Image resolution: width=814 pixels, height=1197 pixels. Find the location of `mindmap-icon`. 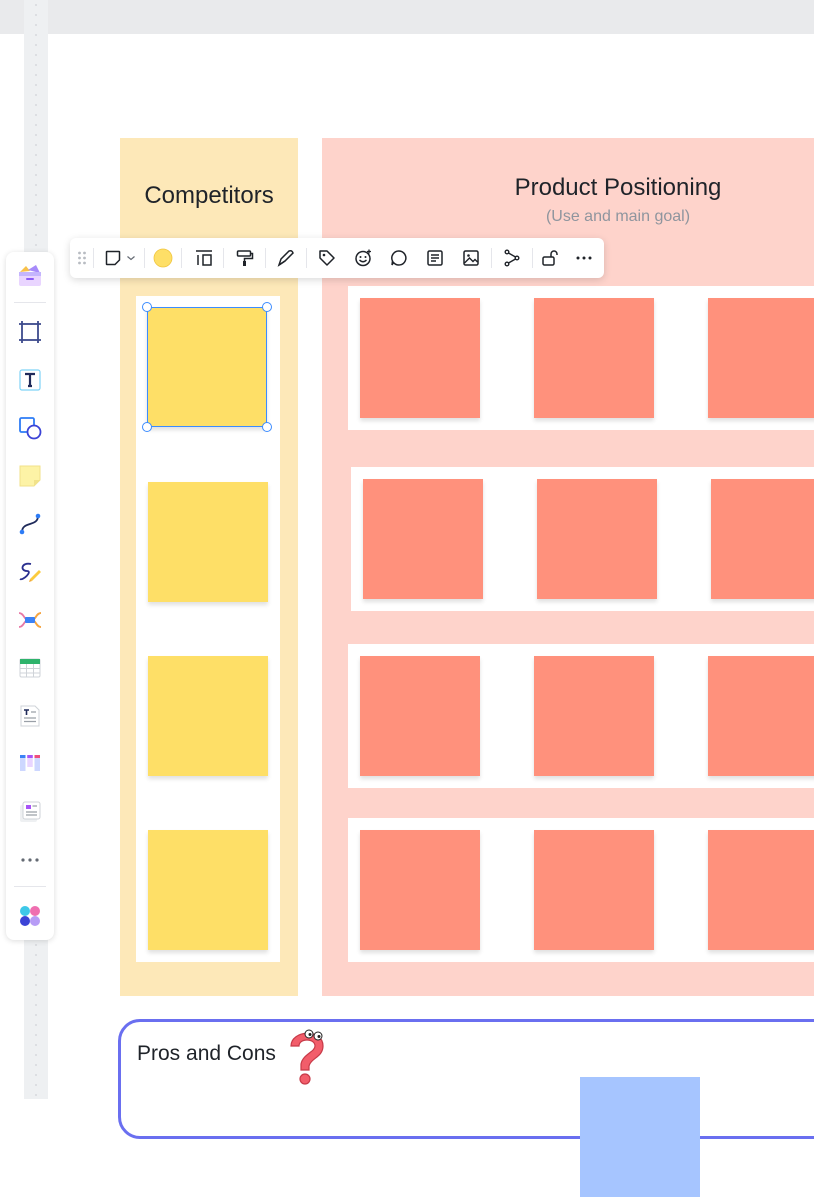

mindmap-icon is located at coordinates (30, 620).